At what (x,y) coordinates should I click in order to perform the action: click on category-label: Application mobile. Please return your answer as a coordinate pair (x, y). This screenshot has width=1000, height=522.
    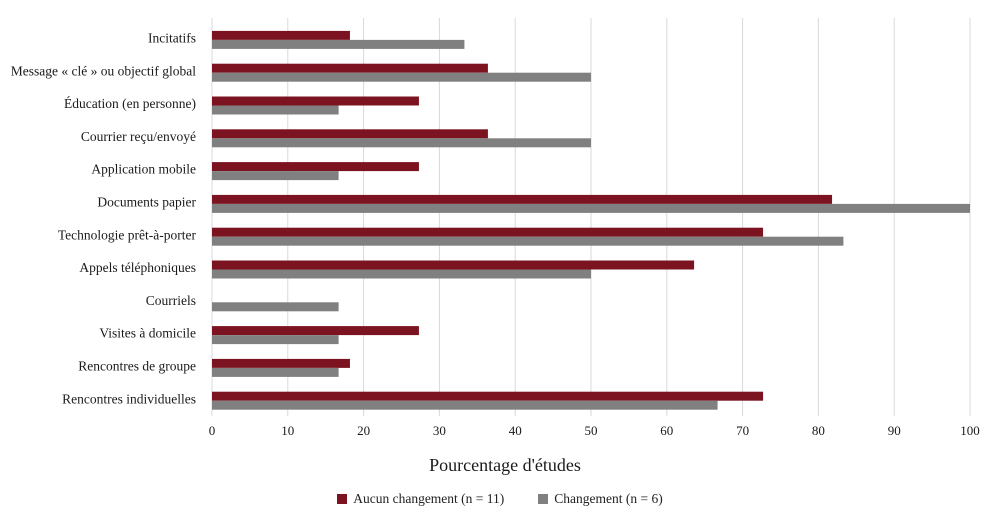
    Looking at the image, I should click on (143, 169).